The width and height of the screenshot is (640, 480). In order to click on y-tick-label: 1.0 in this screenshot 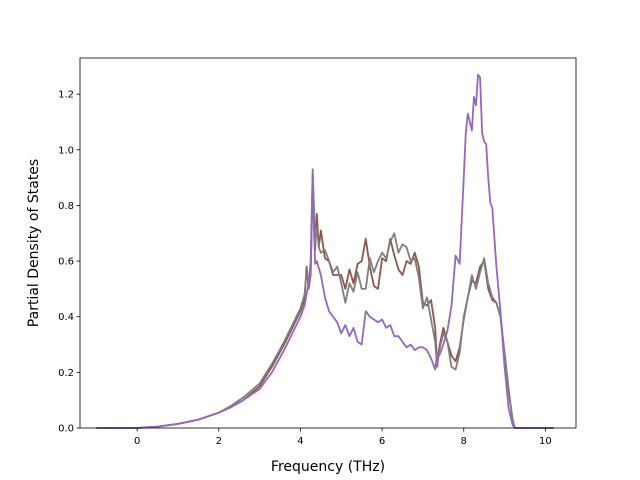, I will do `click(66, 150)`.